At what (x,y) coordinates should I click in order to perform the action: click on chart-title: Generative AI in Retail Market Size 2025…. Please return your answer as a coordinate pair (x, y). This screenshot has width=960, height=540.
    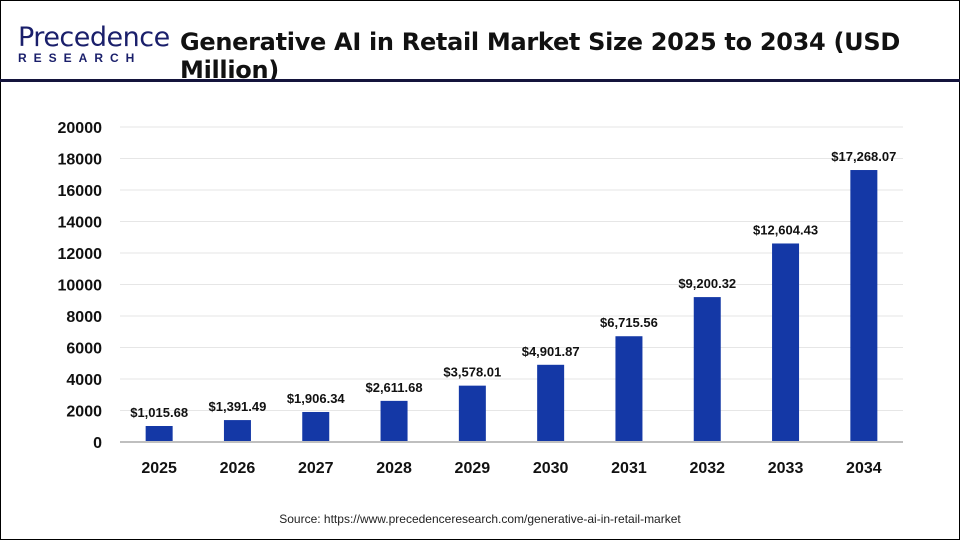
    Looking at the image, I should click on (540, 56).